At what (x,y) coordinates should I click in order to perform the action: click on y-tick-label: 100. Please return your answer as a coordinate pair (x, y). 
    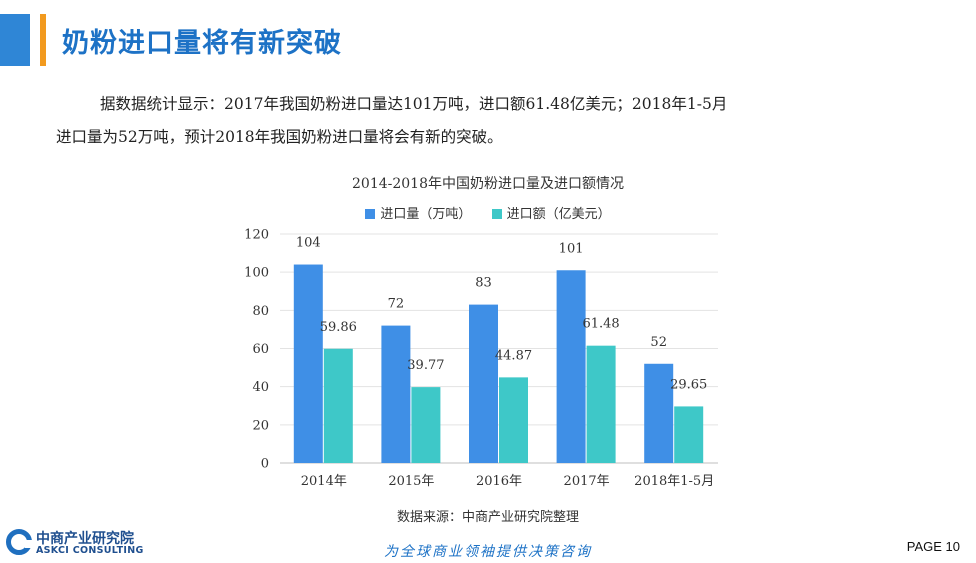
    Looking at the image, I should click on (256, 273).